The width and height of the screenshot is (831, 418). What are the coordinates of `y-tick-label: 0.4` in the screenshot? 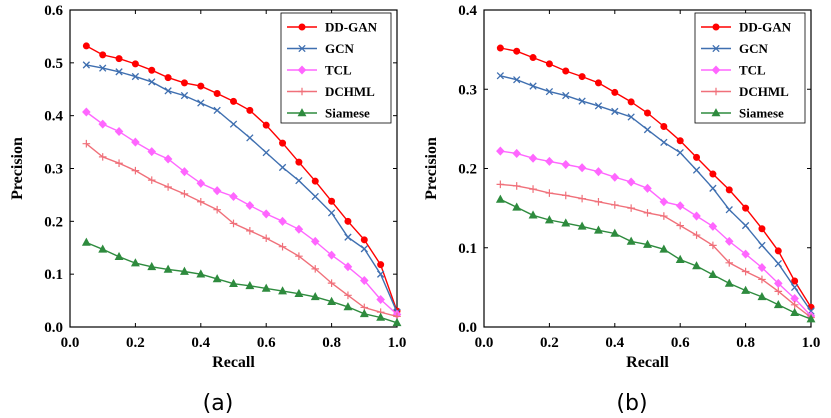 It's located at (53, 117).